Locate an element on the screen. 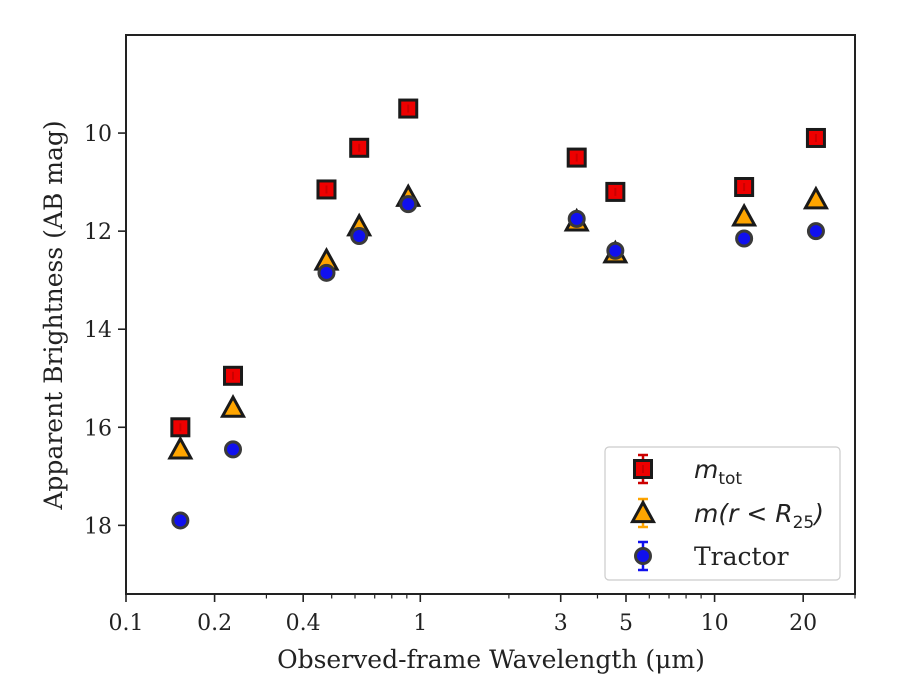 The width and height of the screenshot is (900, 700). legend: mtot m(r < R25) Tractor is located at coordinates (722, 513).